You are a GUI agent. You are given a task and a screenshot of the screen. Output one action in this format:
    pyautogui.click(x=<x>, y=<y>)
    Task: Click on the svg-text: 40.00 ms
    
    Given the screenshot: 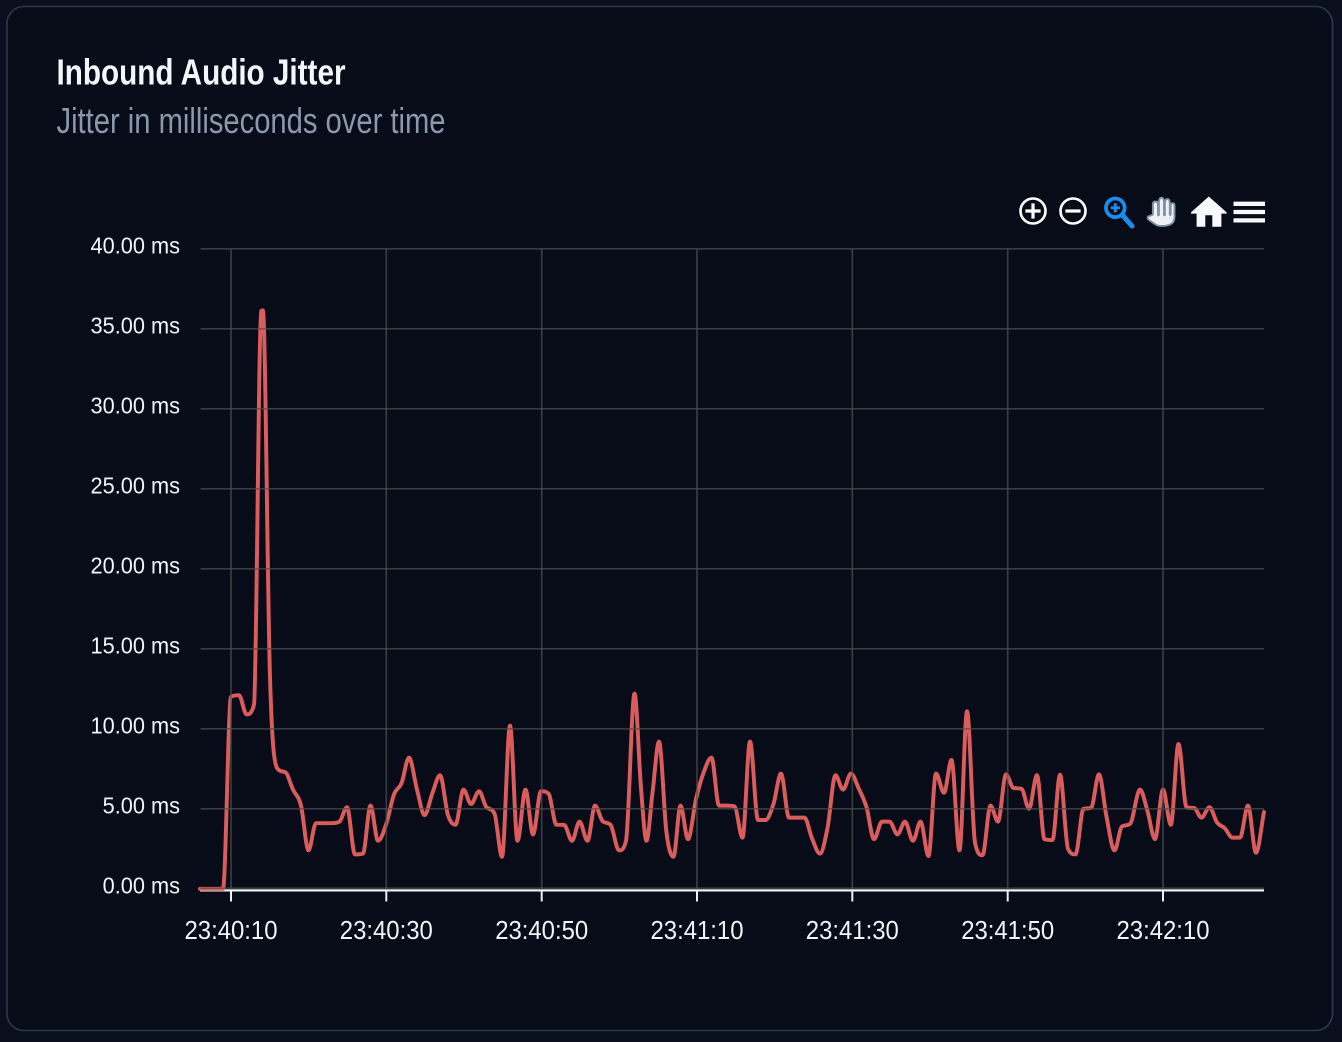 What is the action you would take?
    pyautogui.click(x=136, y=246)
    